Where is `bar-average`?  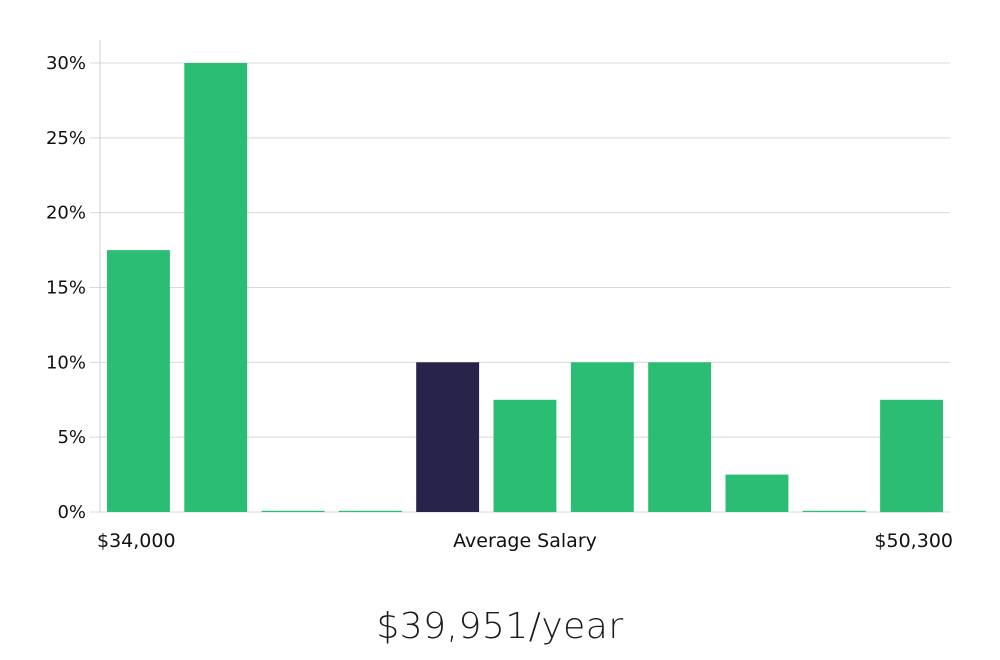
bar-average is located at coordinates (447, 437).